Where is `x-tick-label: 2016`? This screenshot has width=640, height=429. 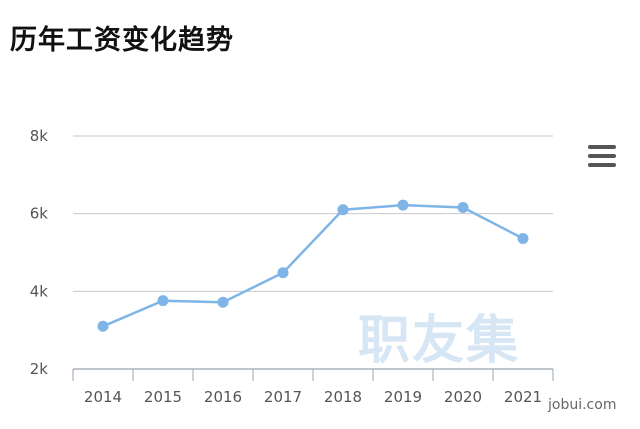 x-tick-label: 2016 is located at coordinates (223, 397).